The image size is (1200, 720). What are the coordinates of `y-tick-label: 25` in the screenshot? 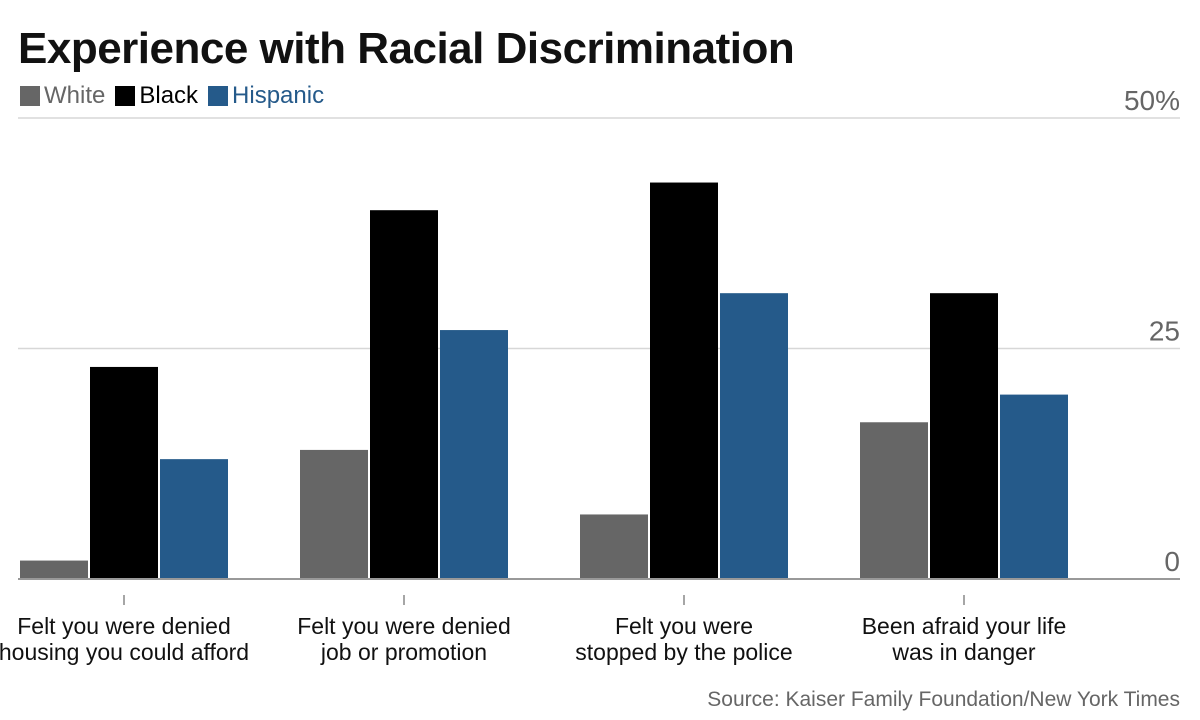 It's located at (1164, 331).